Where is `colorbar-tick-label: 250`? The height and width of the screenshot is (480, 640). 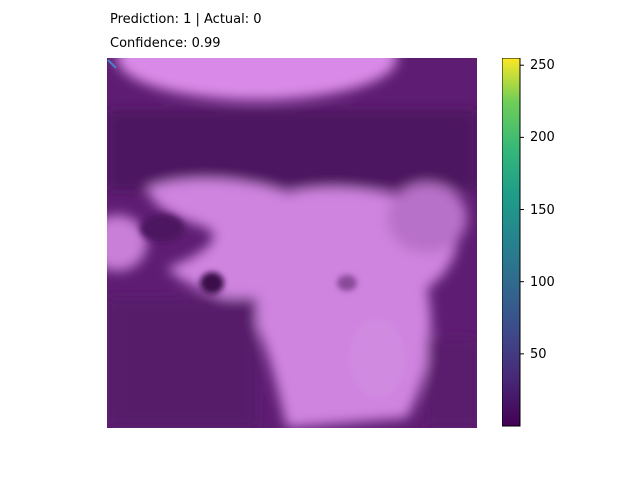 colorbar-tick-label: 250 is located at coordinates (542, 66).